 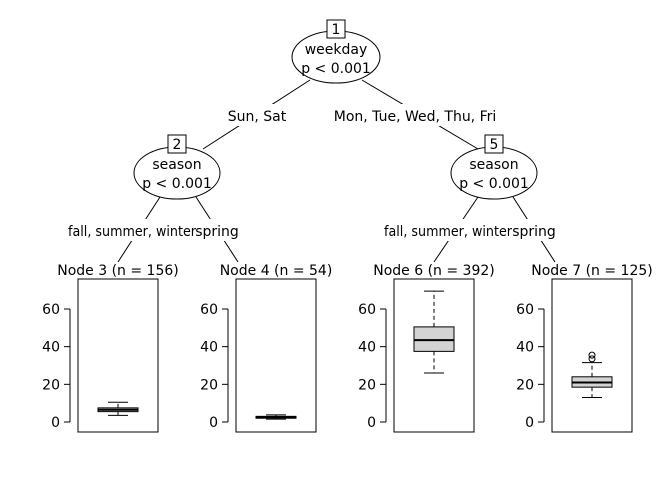 I want to click on node-pvalue-5: p < 0.001, so click(x=494, y=184).